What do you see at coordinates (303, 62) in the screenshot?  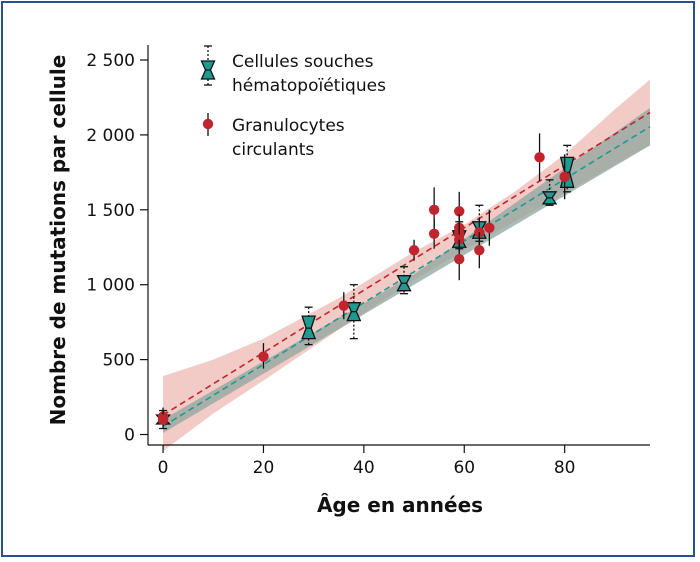 I see `legend-label-hsc-line1: Cellules souches` at bounding box center [303, 62].